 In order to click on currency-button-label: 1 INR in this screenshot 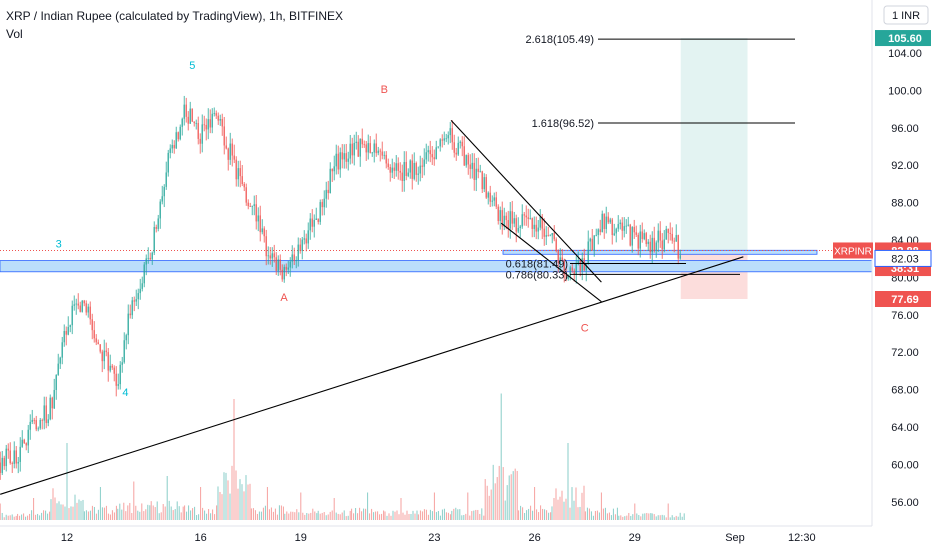, I will do `click(906, 16)`.